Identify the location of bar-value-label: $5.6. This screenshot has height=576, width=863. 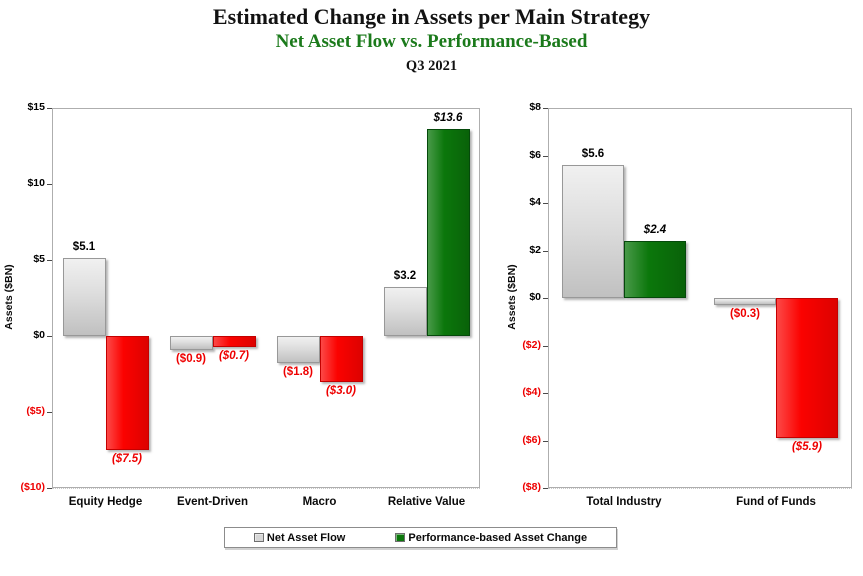
(593, 154).